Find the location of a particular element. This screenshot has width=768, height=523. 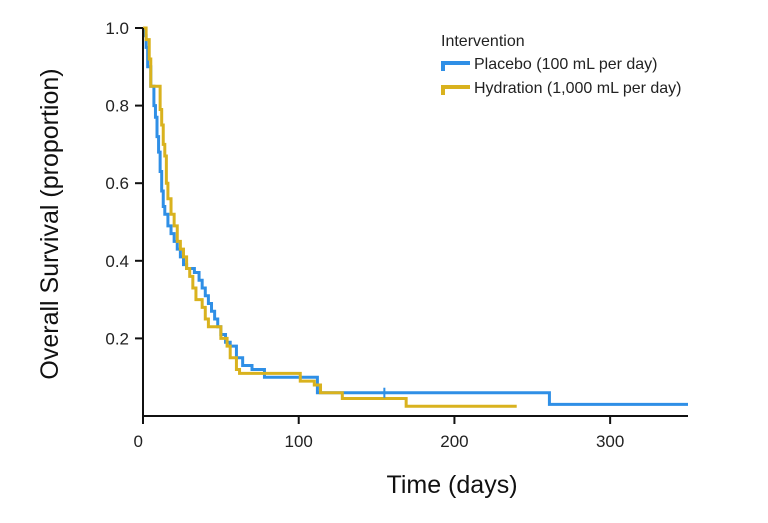

legend-title: Intervention is located at coordinates (483, 41).